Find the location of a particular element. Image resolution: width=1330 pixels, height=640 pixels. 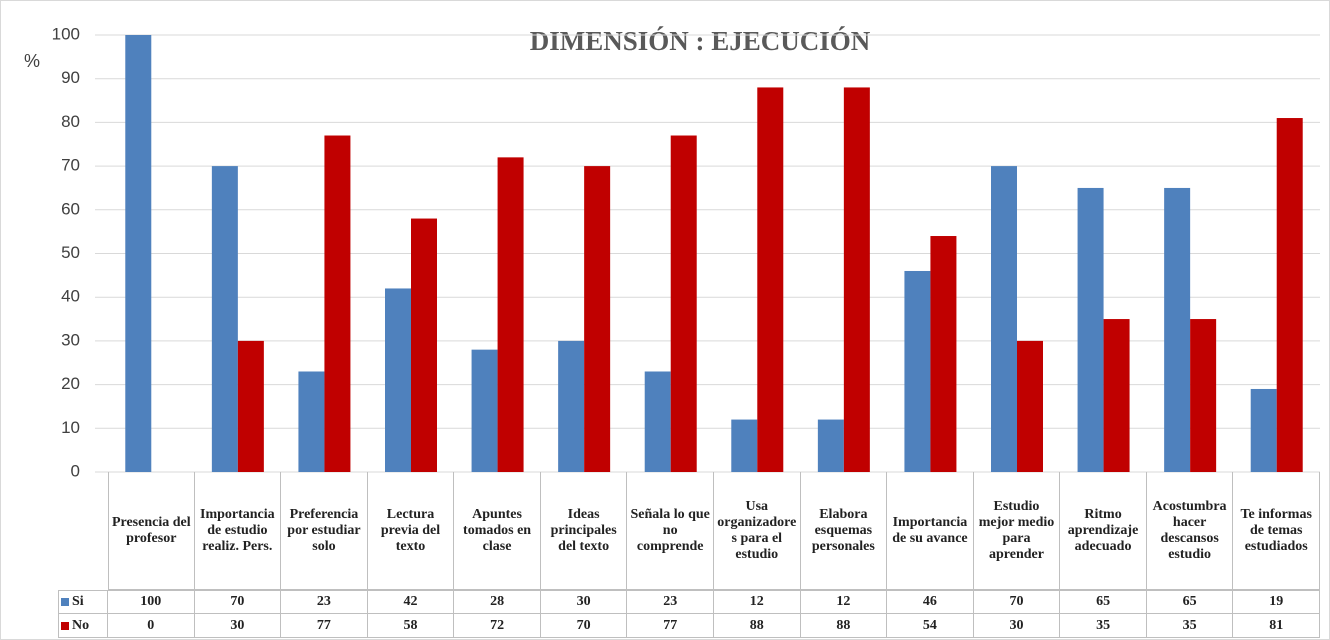

legend-entry: No is located at coordinates (83, 626).